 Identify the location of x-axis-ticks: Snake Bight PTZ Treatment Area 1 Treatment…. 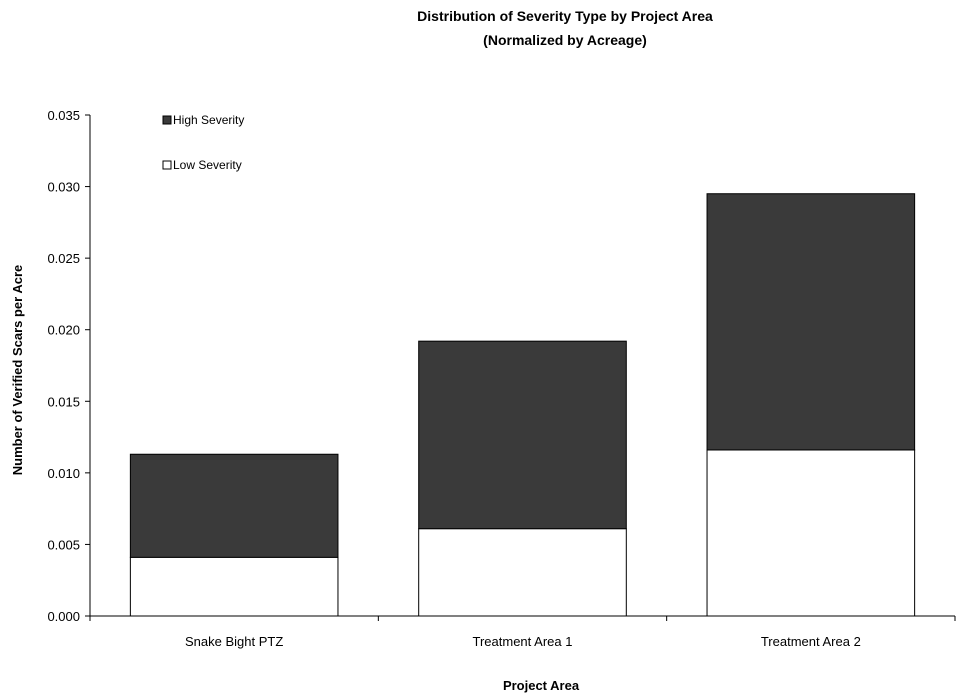
(522, 632).